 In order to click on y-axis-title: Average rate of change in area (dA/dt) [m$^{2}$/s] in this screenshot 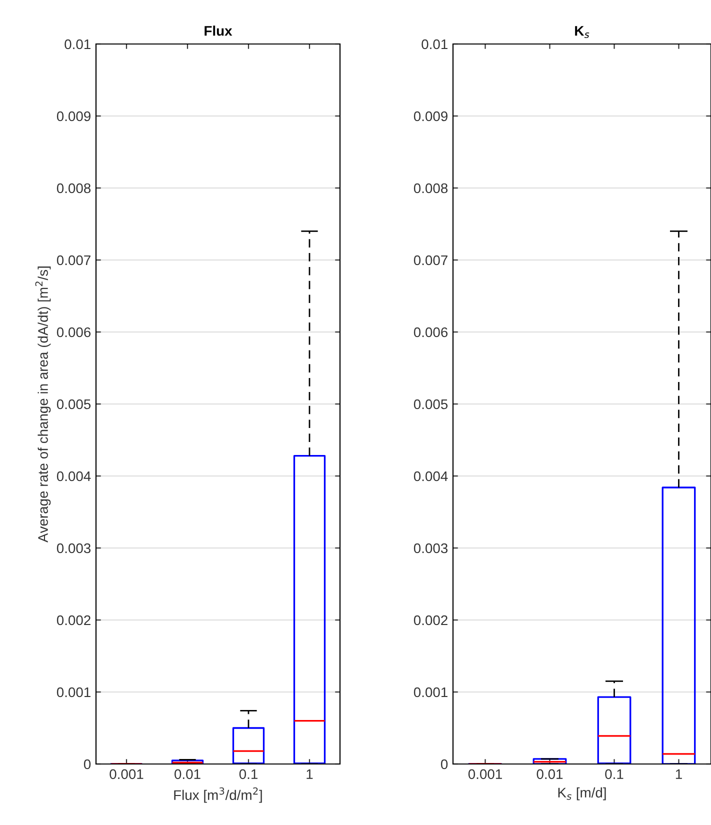, I will do `click(43, 404)`.